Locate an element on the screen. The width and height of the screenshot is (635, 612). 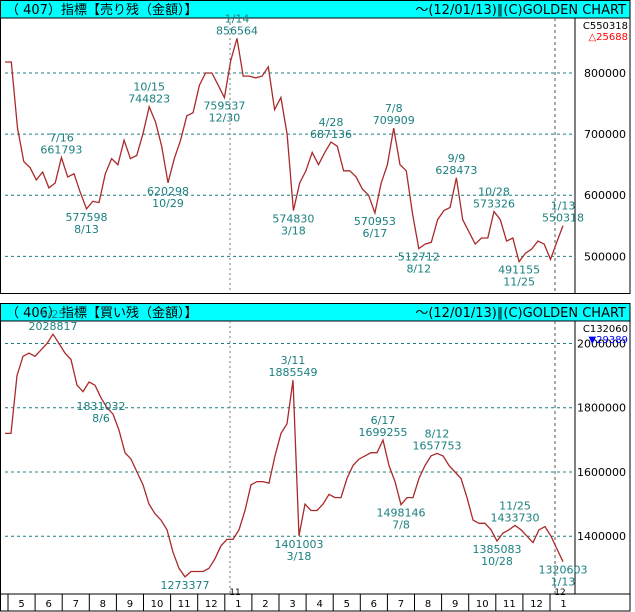
panel1-data-label: 744823 is located at coordinates (149, 99).